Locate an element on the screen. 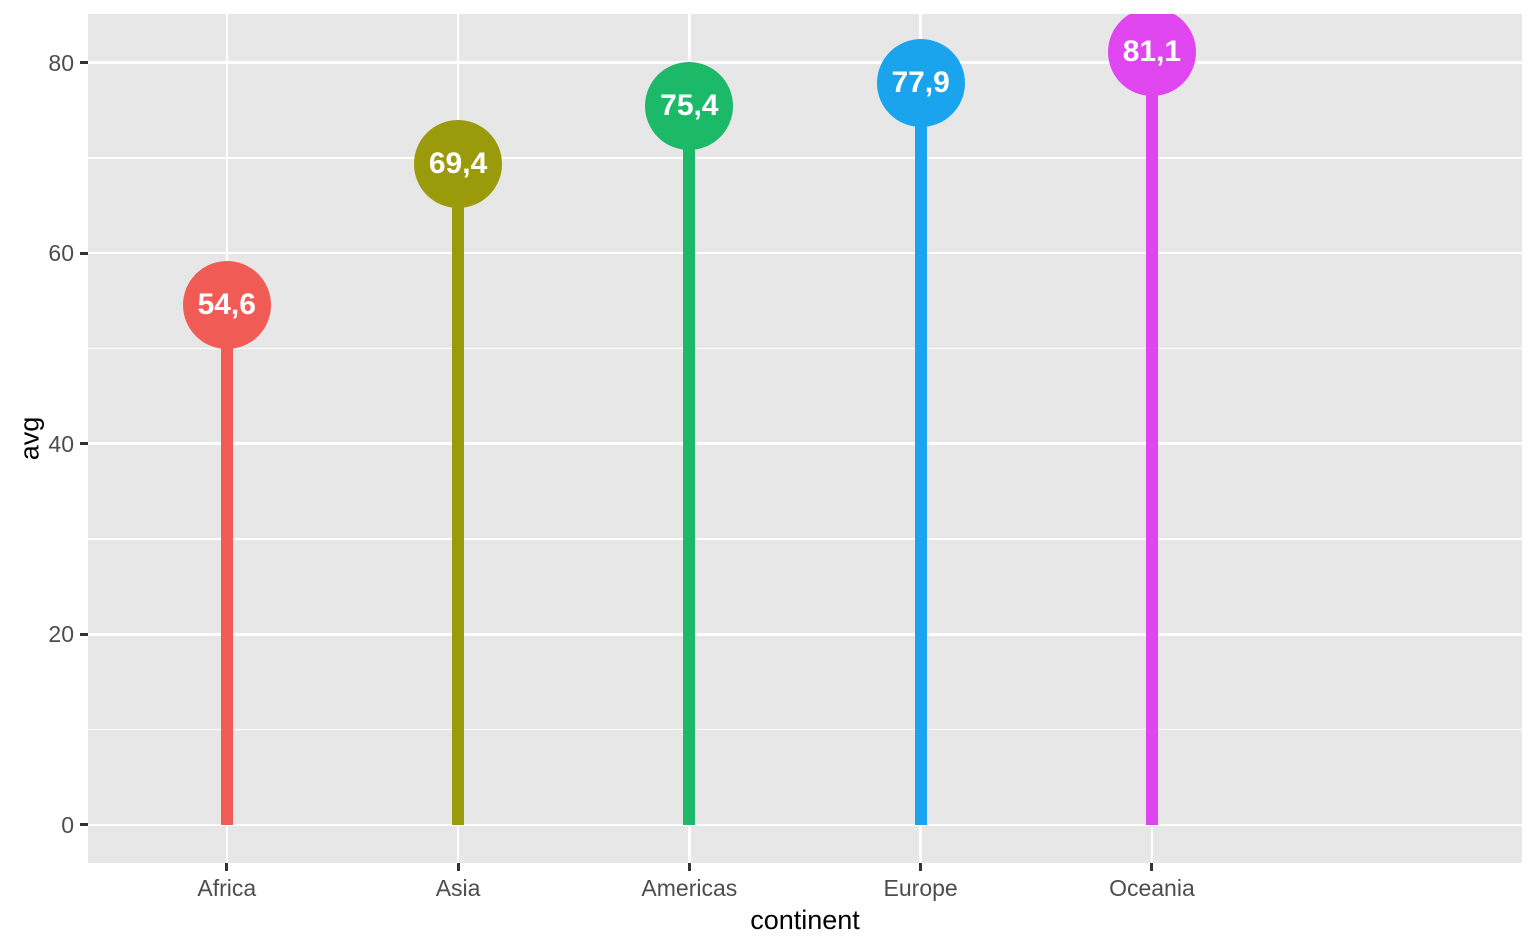 The image size is (1536, 949). x-tick-label: Africa is located at coordinates (227, 888).